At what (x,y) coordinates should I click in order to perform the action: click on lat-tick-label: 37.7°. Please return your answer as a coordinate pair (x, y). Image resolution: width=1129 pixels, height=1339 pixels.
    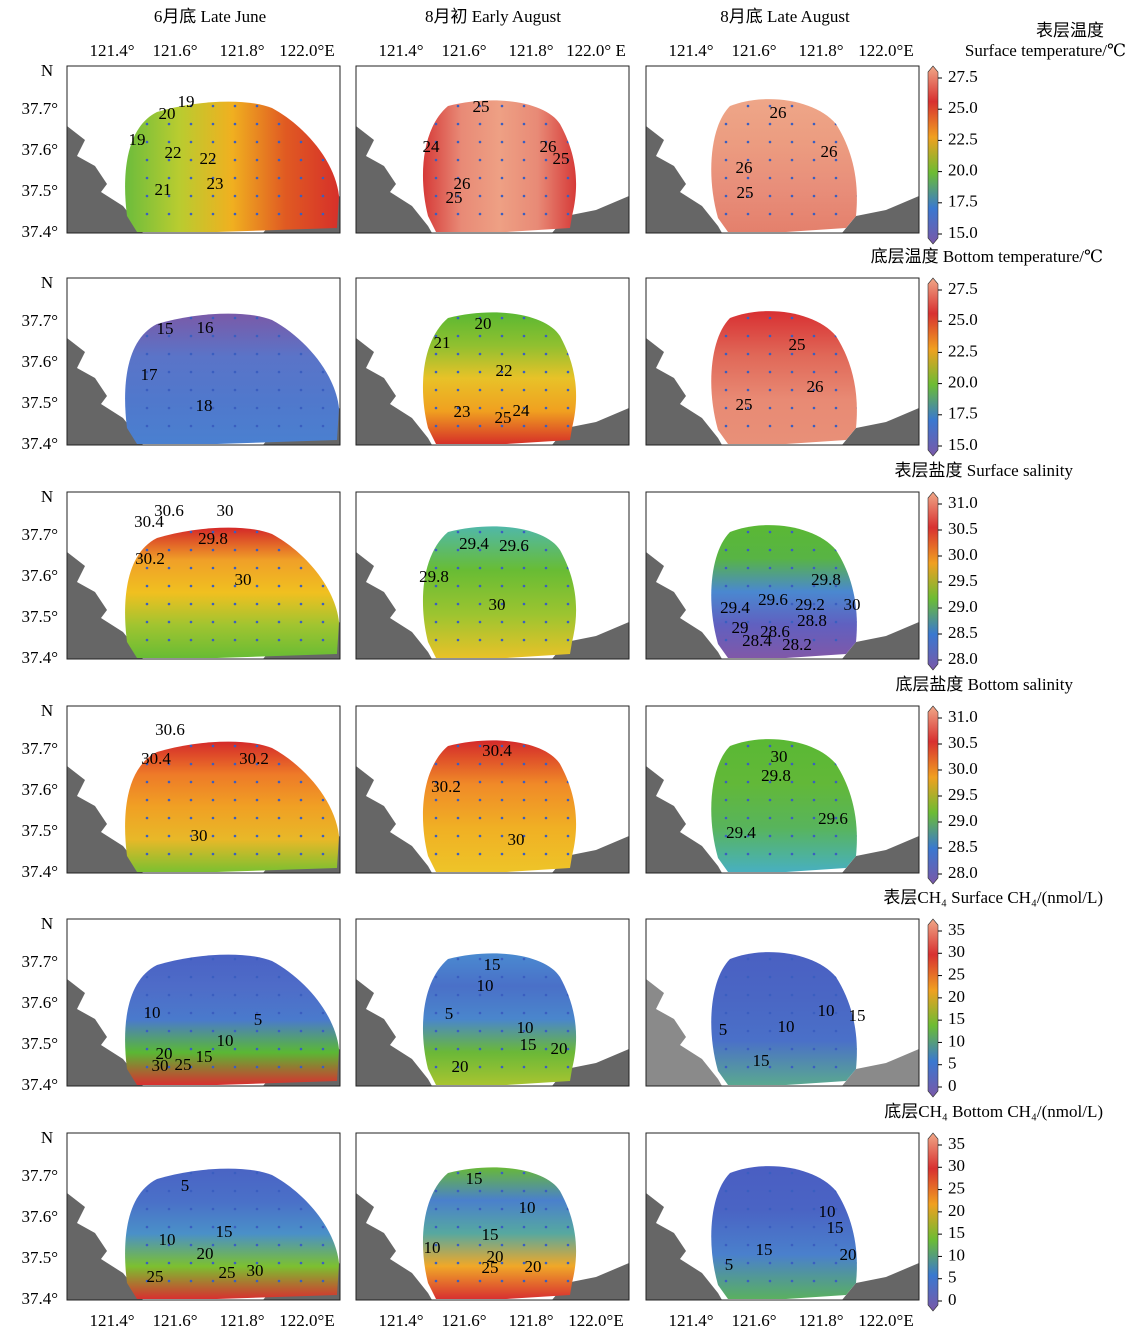
    Looking at the image, I should click on (39, 1175).